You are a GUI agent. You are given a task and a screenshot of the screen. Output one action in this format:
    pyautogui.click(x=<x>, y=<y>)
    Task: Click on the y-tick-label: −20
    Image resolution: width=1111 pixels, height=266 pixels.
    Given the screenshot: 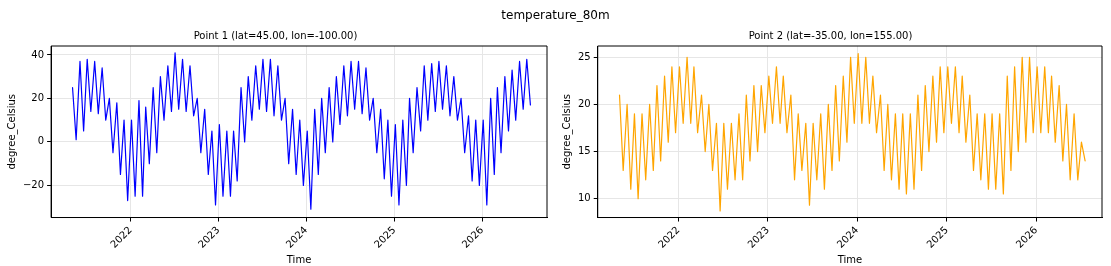 What is the action you would take?
    pyautogui.click(x=33, y=184)
    